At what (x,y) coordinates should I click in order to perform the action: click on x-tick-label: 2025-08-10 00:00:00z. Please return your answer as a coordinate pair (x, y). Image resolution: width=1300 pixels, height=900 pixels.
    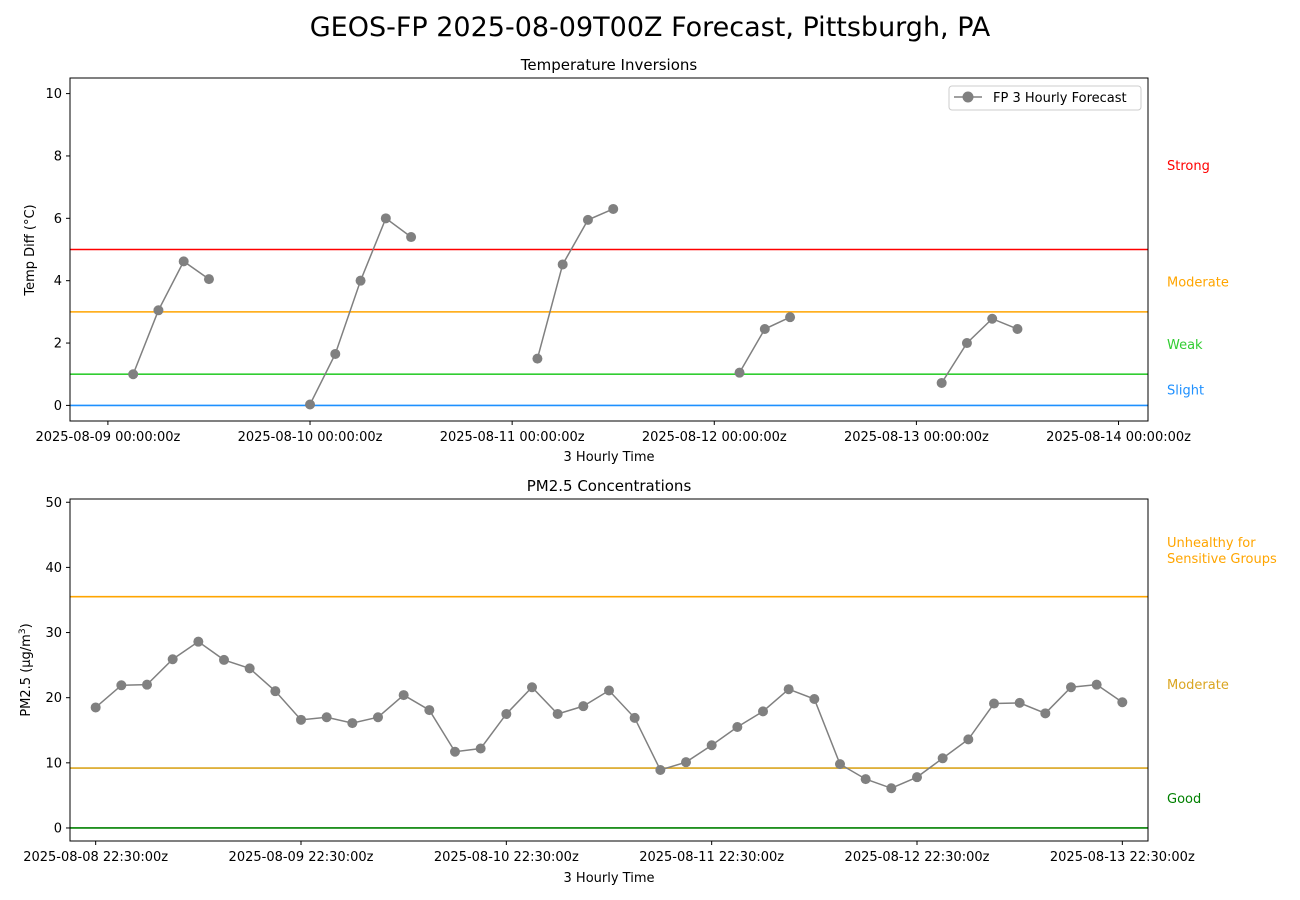
    Looking at the image, I should click on (310, 437).